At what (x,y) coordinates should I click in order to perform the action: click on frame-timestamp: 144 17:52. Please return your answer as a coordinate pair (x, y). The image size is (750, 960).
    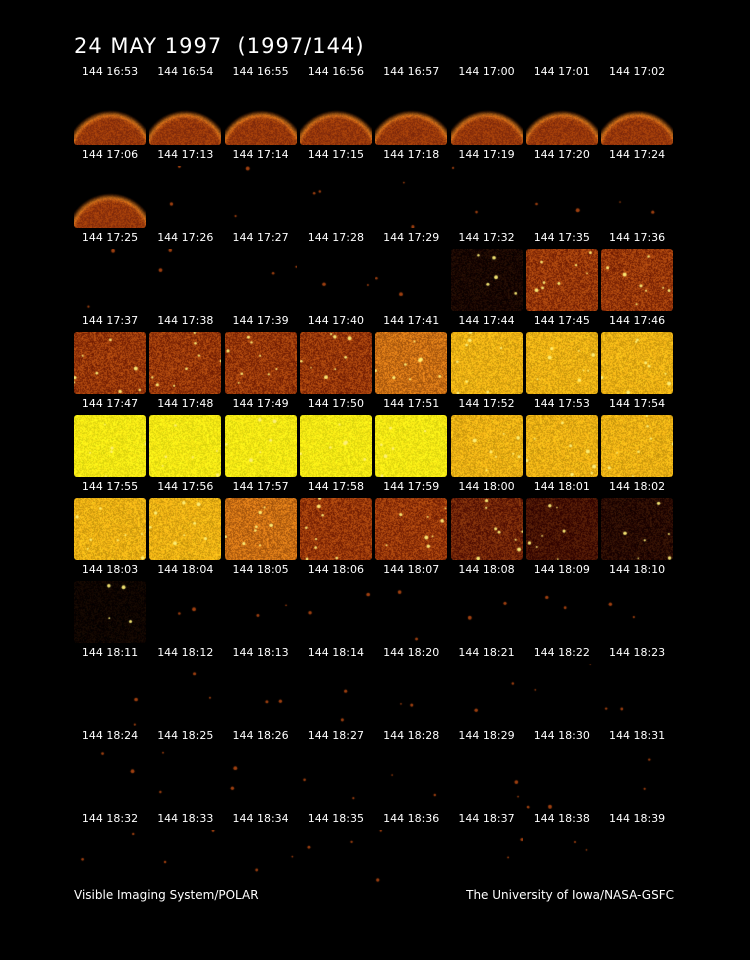
    Looking at the image, I should click on (486, 403).